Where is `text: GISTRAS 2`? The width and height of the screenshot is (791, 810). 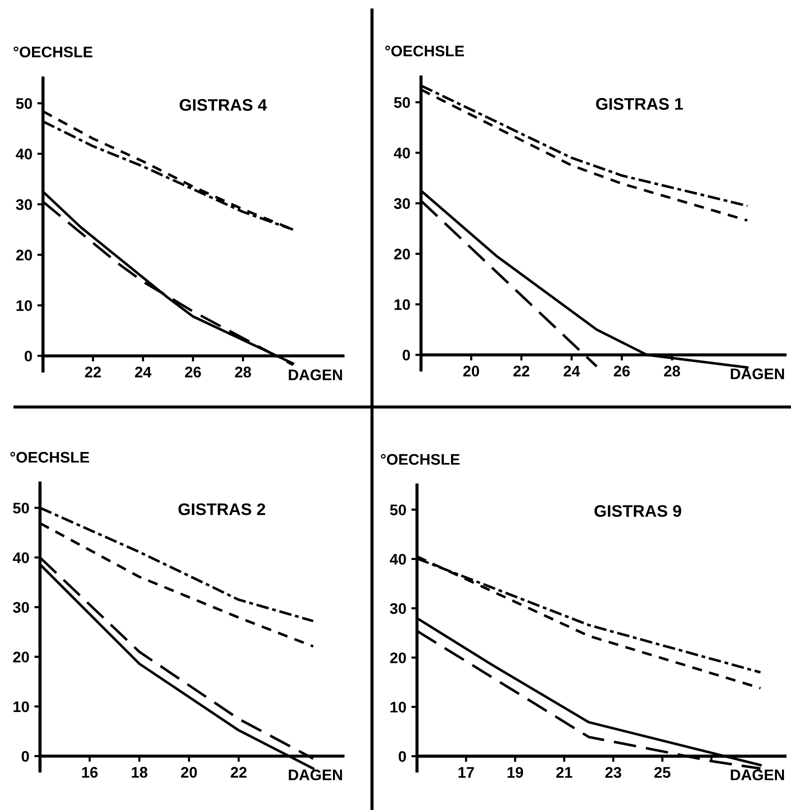 text: GISTRAS 2 is located at coordinates (222, 509).